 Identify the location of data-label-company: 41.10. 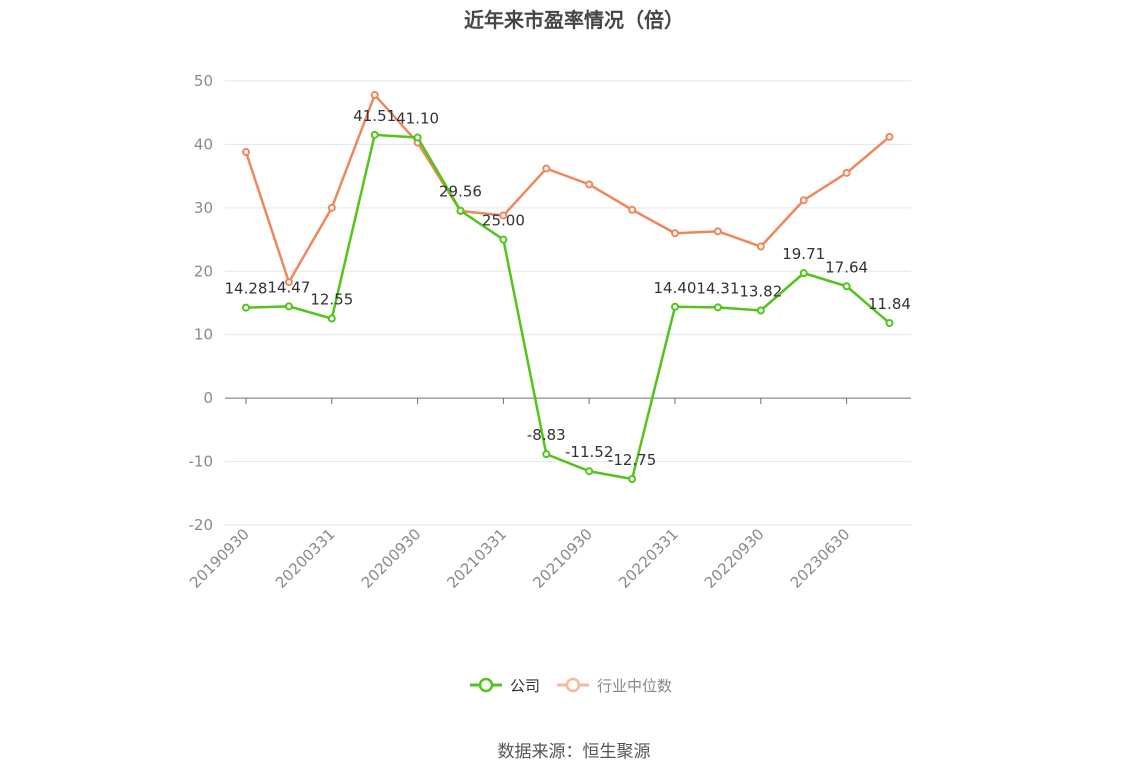
(417, 118).